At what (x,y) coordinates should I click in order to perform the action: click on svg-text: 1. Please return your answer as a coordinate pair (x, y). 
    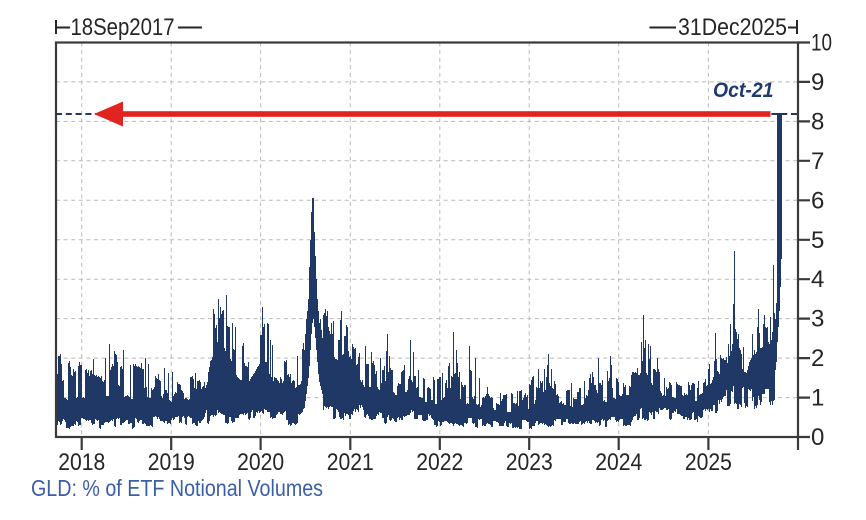
    Looking at the image, I should click on (817, 398).